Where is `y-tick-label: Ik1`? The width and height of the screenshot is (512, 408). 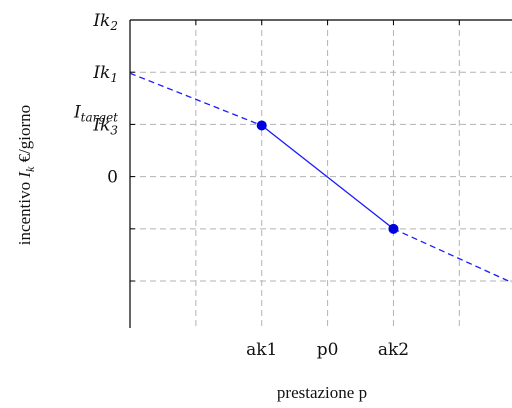
y-tick-label: Ik1 is located at coordinates (105, 74).